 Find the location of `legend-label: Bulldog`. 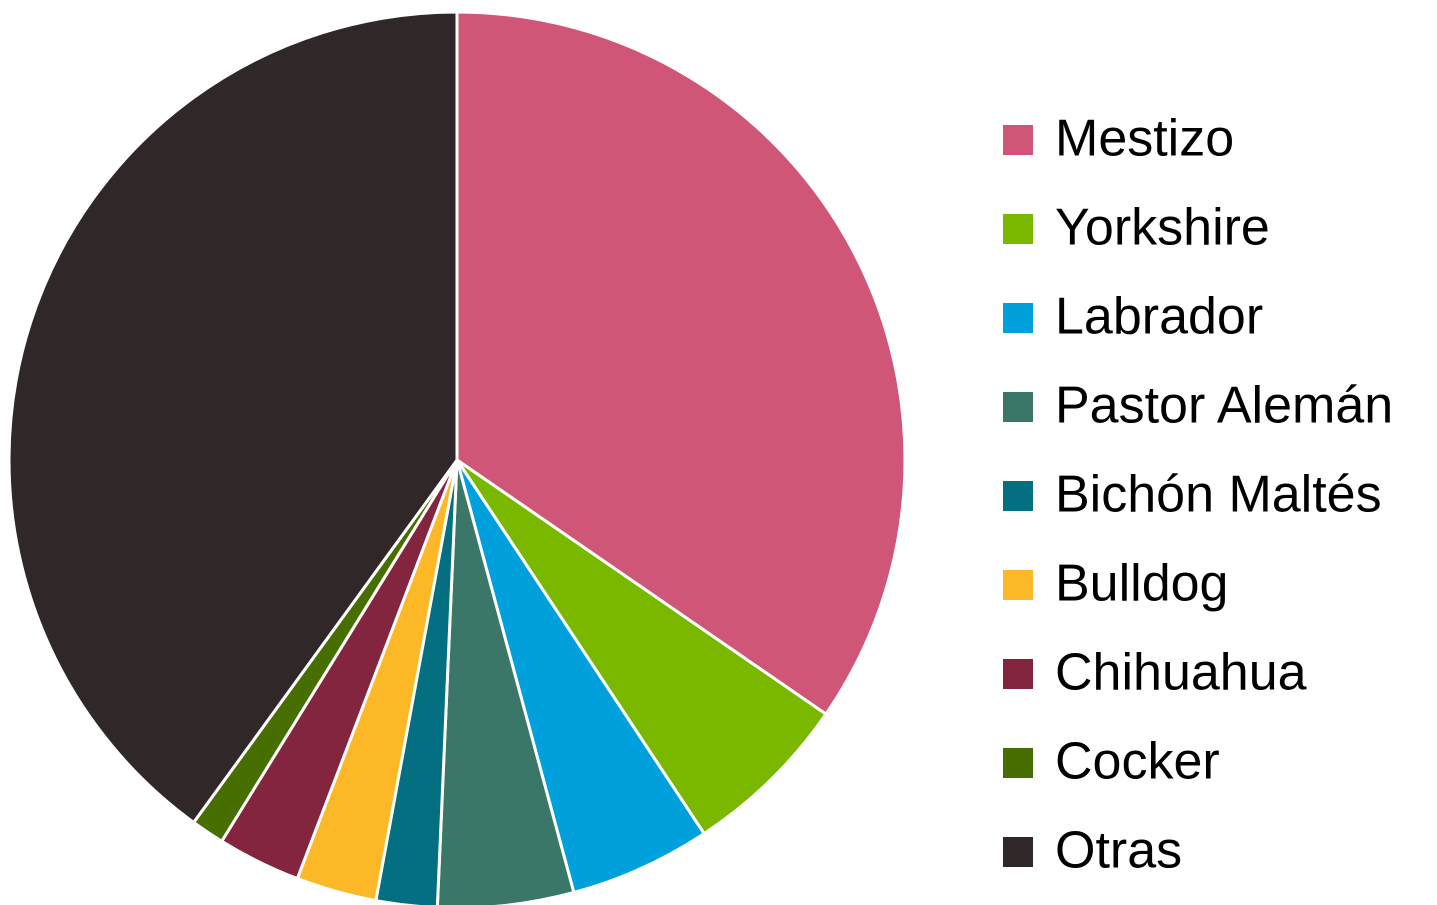

legend-label: Bulldog is located at coordinates (1141, 584).